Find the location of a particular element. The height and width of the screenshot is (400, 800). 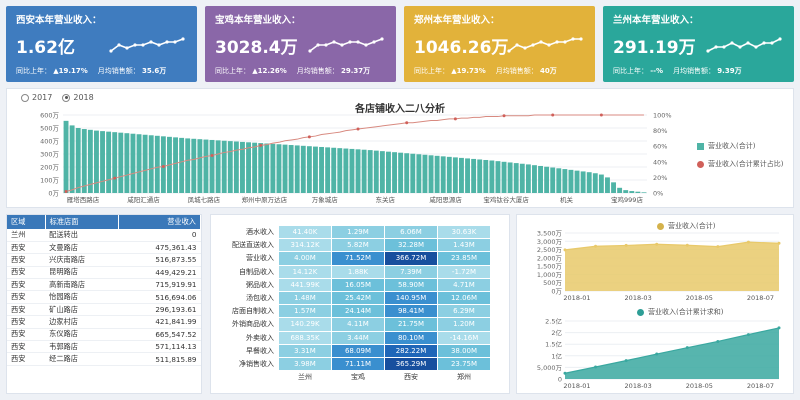

heat-cell: 314.12K is located at coordinates (305, 245).